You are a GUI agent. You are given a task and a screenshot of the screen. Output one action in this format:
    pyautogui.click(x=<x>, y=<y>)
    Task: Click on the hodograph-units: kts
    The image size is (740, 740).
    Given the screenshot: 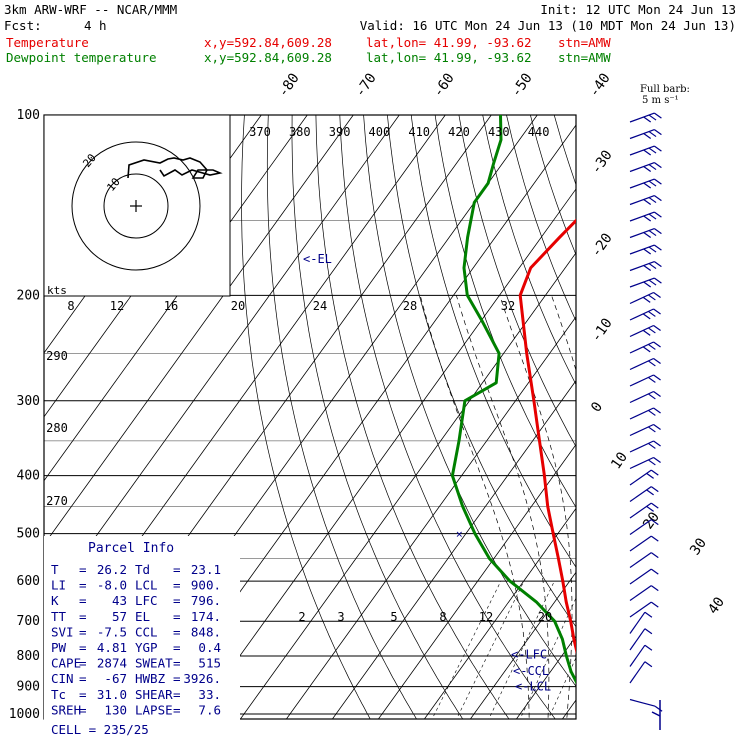 What is the action you would take?
    pyautogui.click(x=57, y=290)
    